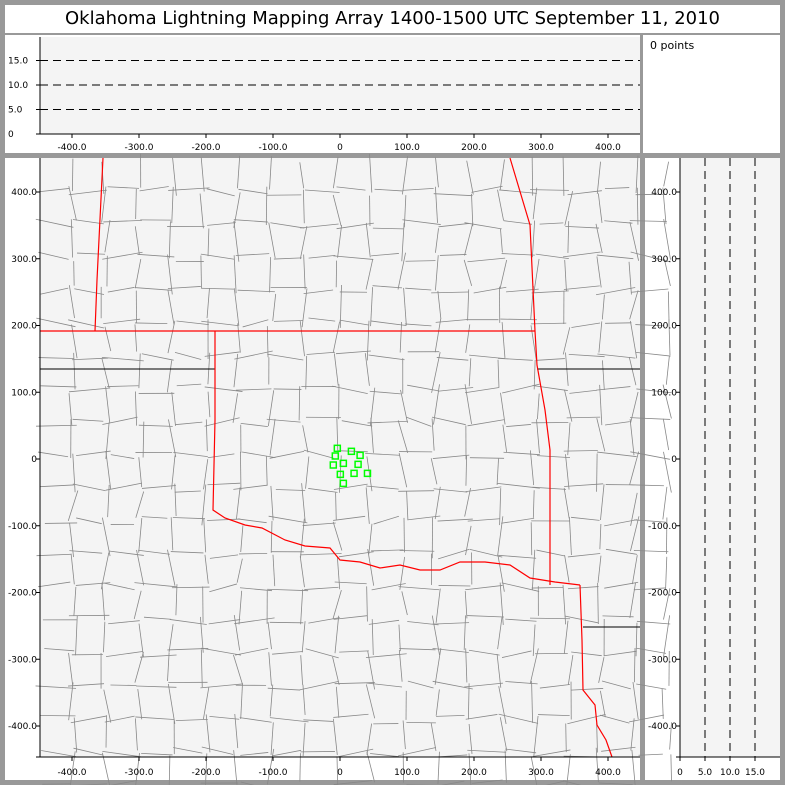  Describe the element at coordinates (24, 327) in the screenshot. I see `y-tick-label: 200.0` at that location.